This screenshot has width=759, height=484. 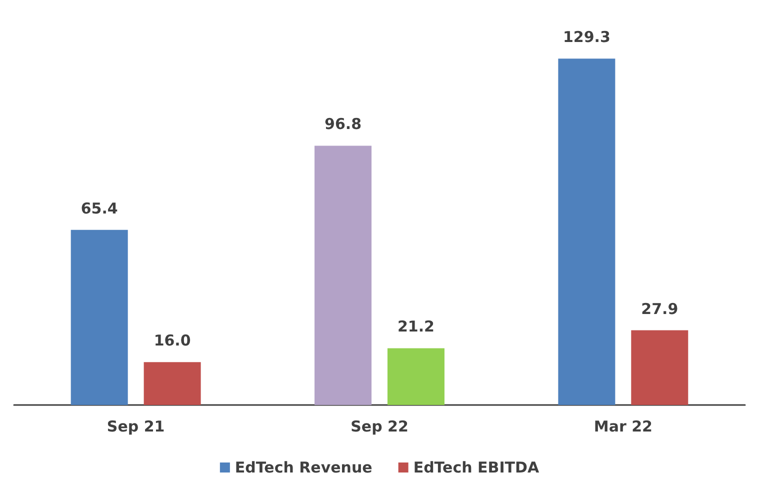 I want to click on data-label: 21.2, so click(x=415, y=327).